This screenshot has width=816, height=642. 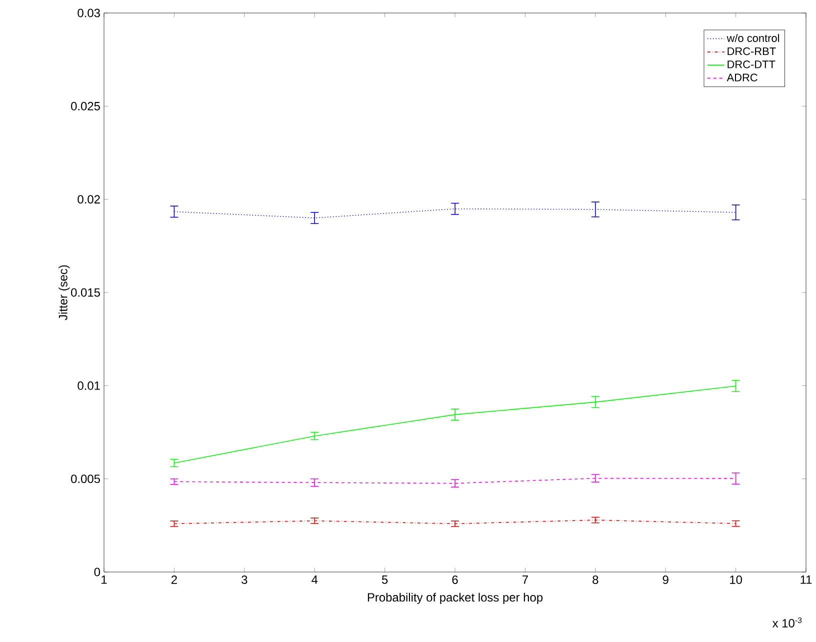 I want to click on y-tick-label: 0.015, so click(x=85, y=292).